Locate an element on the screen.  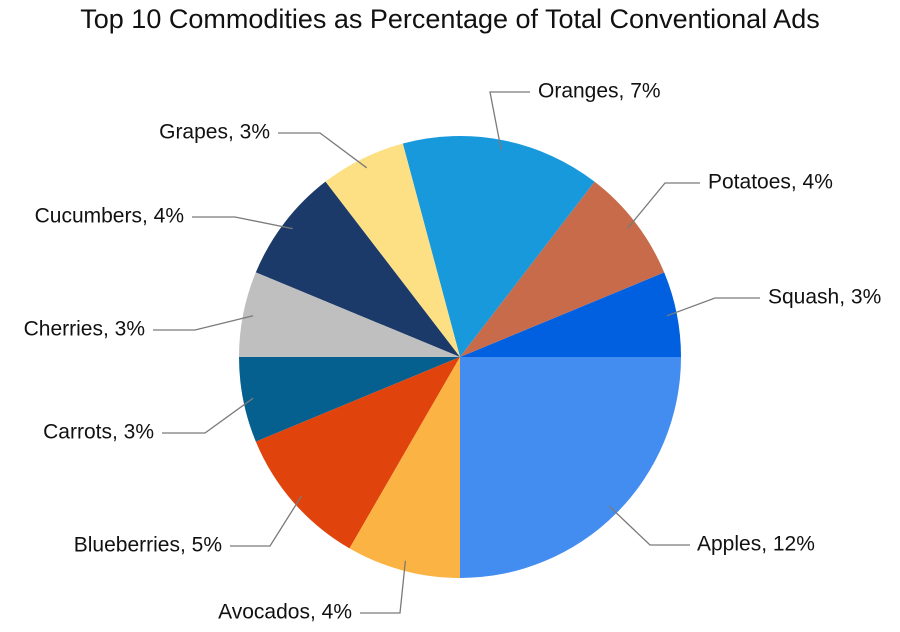
leader-line-cucumbers is located at coordinates (242, 223).